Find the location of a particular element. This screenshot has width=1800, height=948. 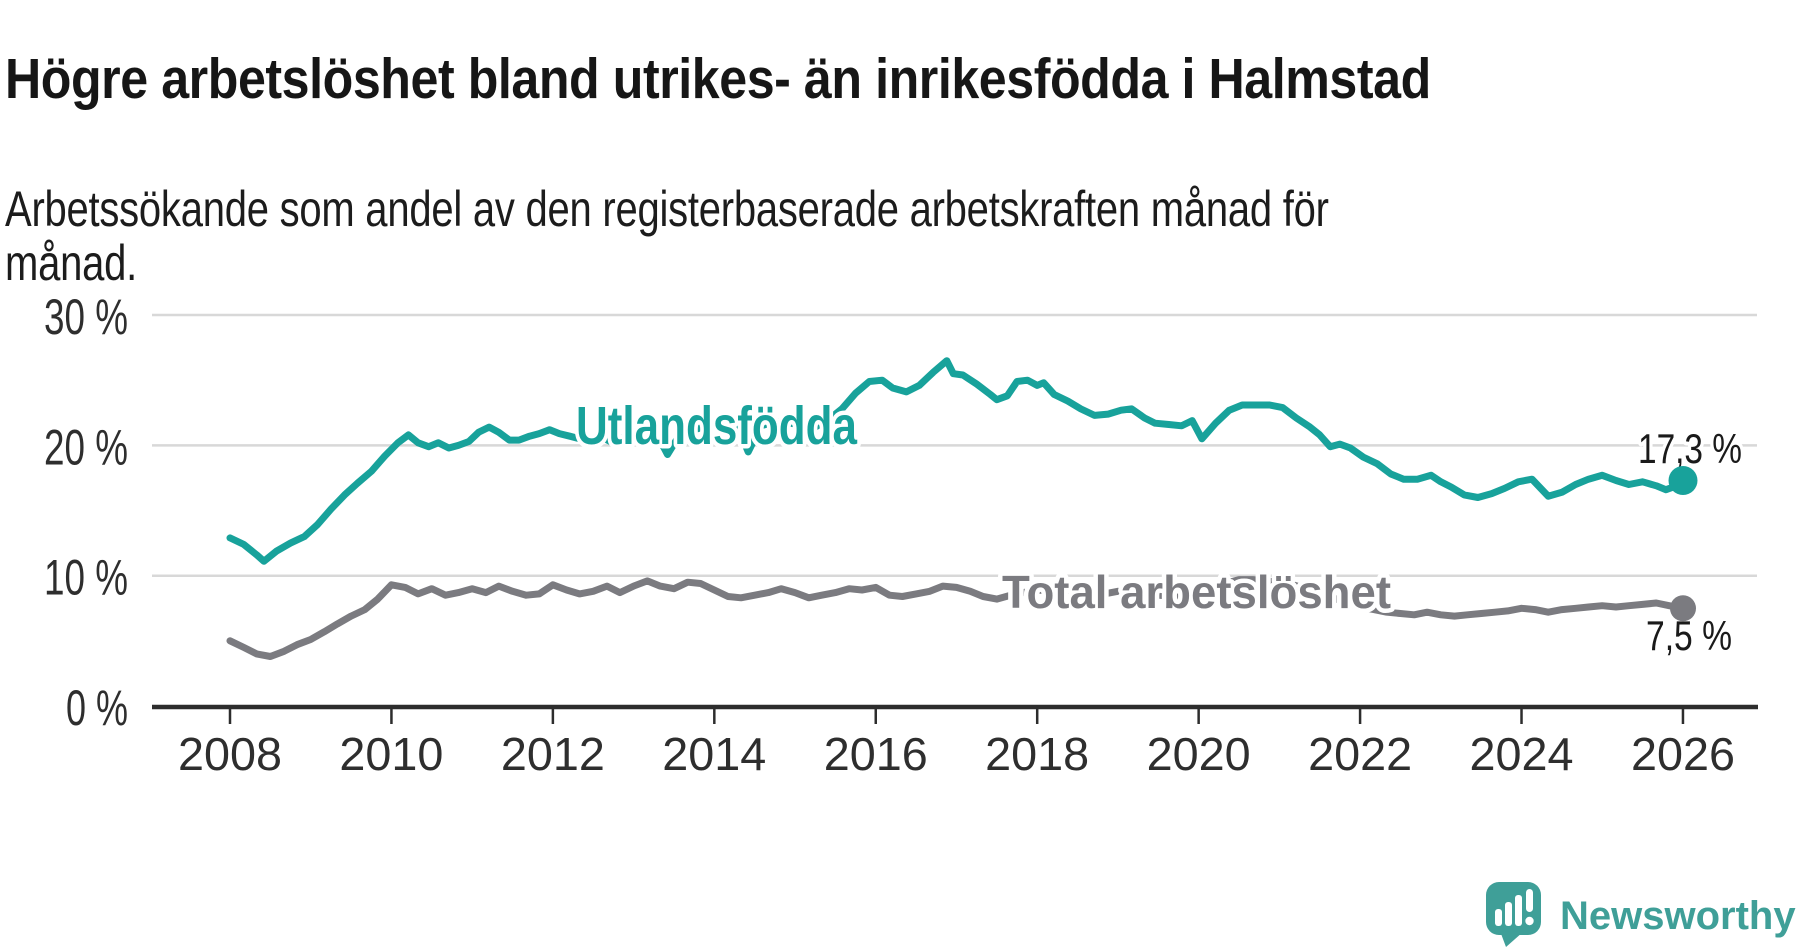

series-line-total is located at coordinates (956, 618).